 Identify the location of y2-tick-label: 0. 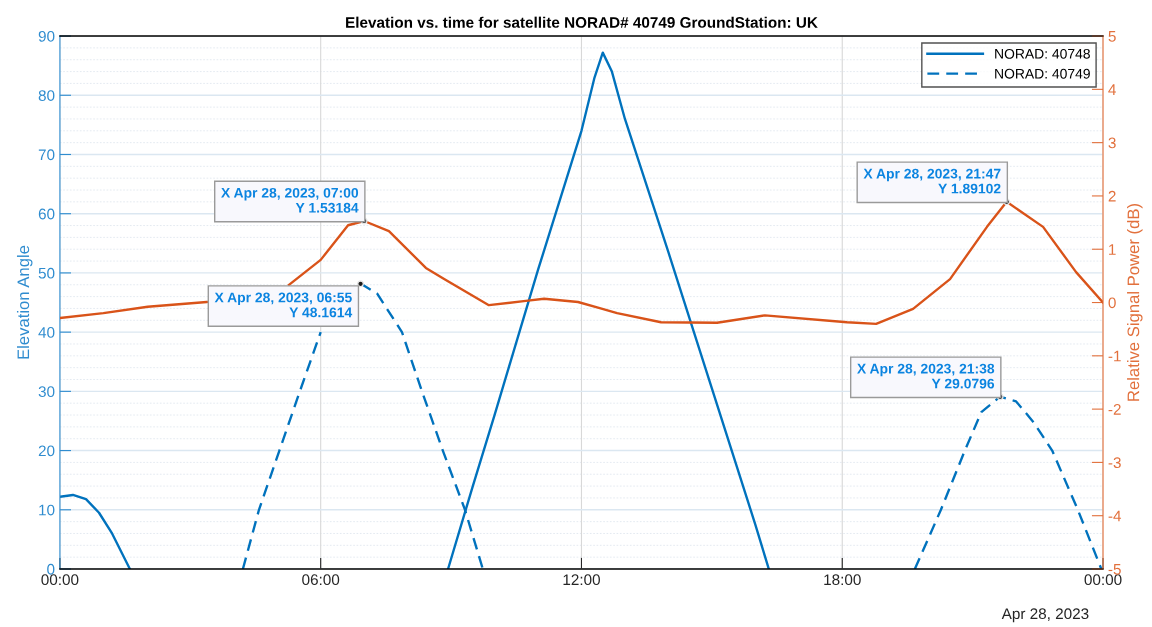
(1112, 303).